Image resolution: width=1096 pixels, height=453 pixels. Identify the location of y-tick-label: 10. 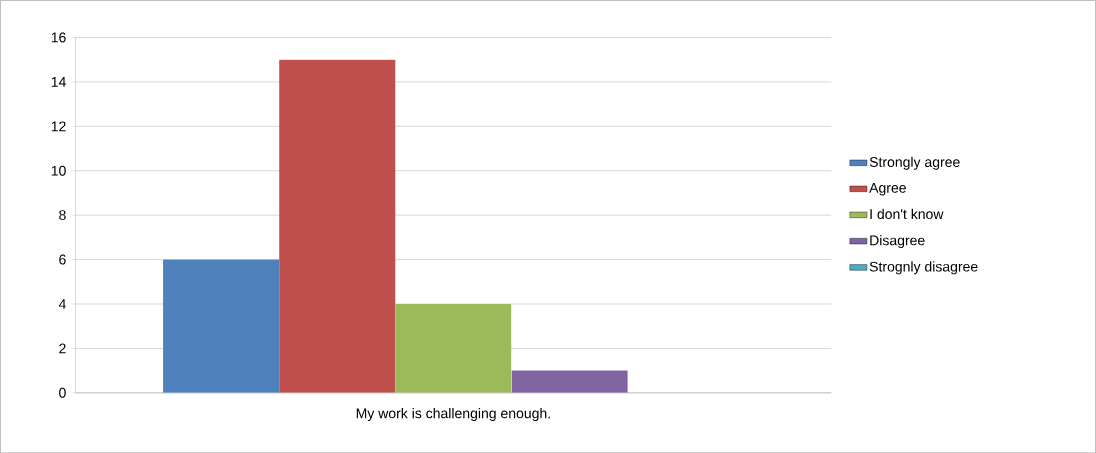
(58, 170).